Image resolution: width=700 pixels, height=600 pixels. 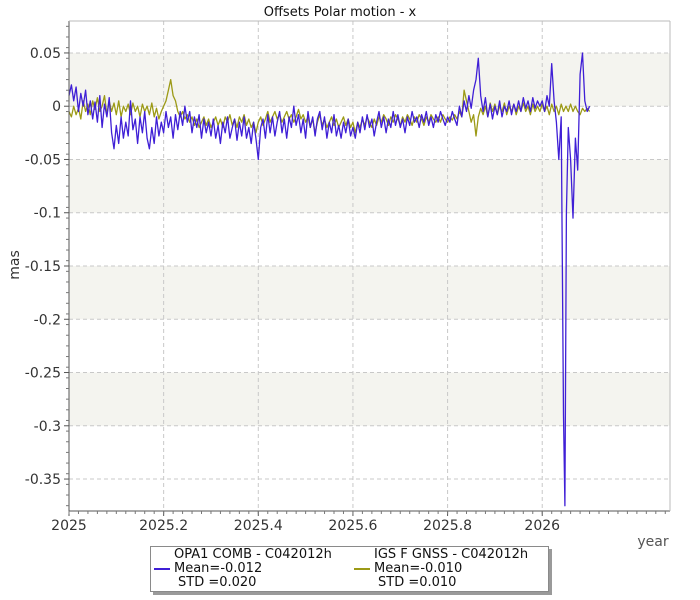 What do you see at coordinates (253, 554) in the screenshot?
I see `legend-series-name: OPA1 COMB - C042012h` at bounding box center [253, 554].